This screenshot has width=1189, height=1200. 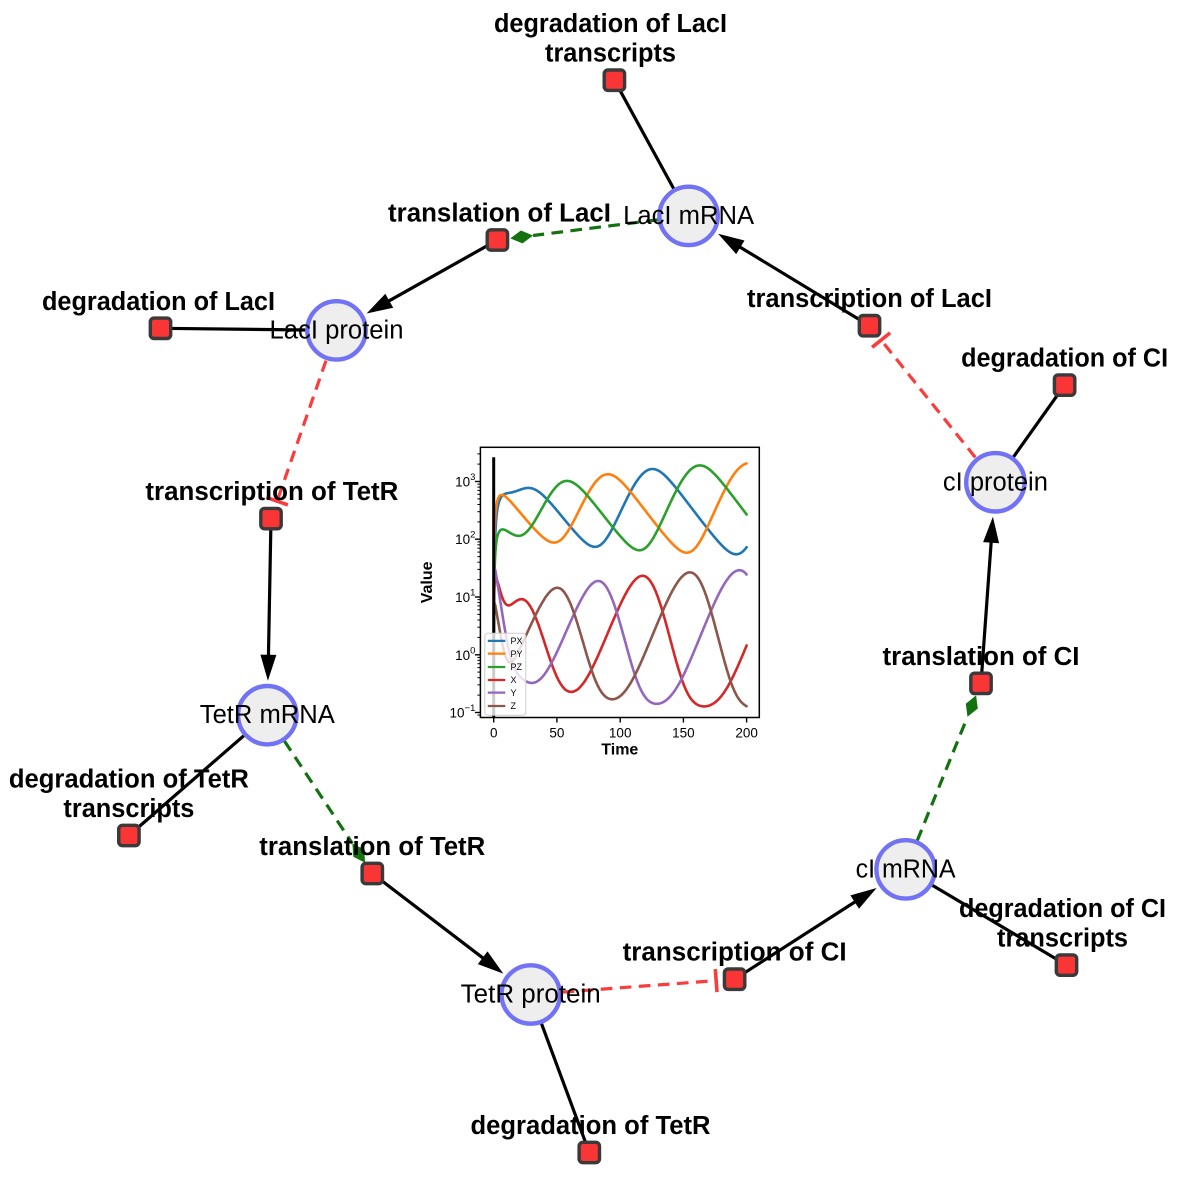 What do you see at coordinates (746, 733) in the screenshot?
I see `svg-text: 200` at bounding box center [746, 733].